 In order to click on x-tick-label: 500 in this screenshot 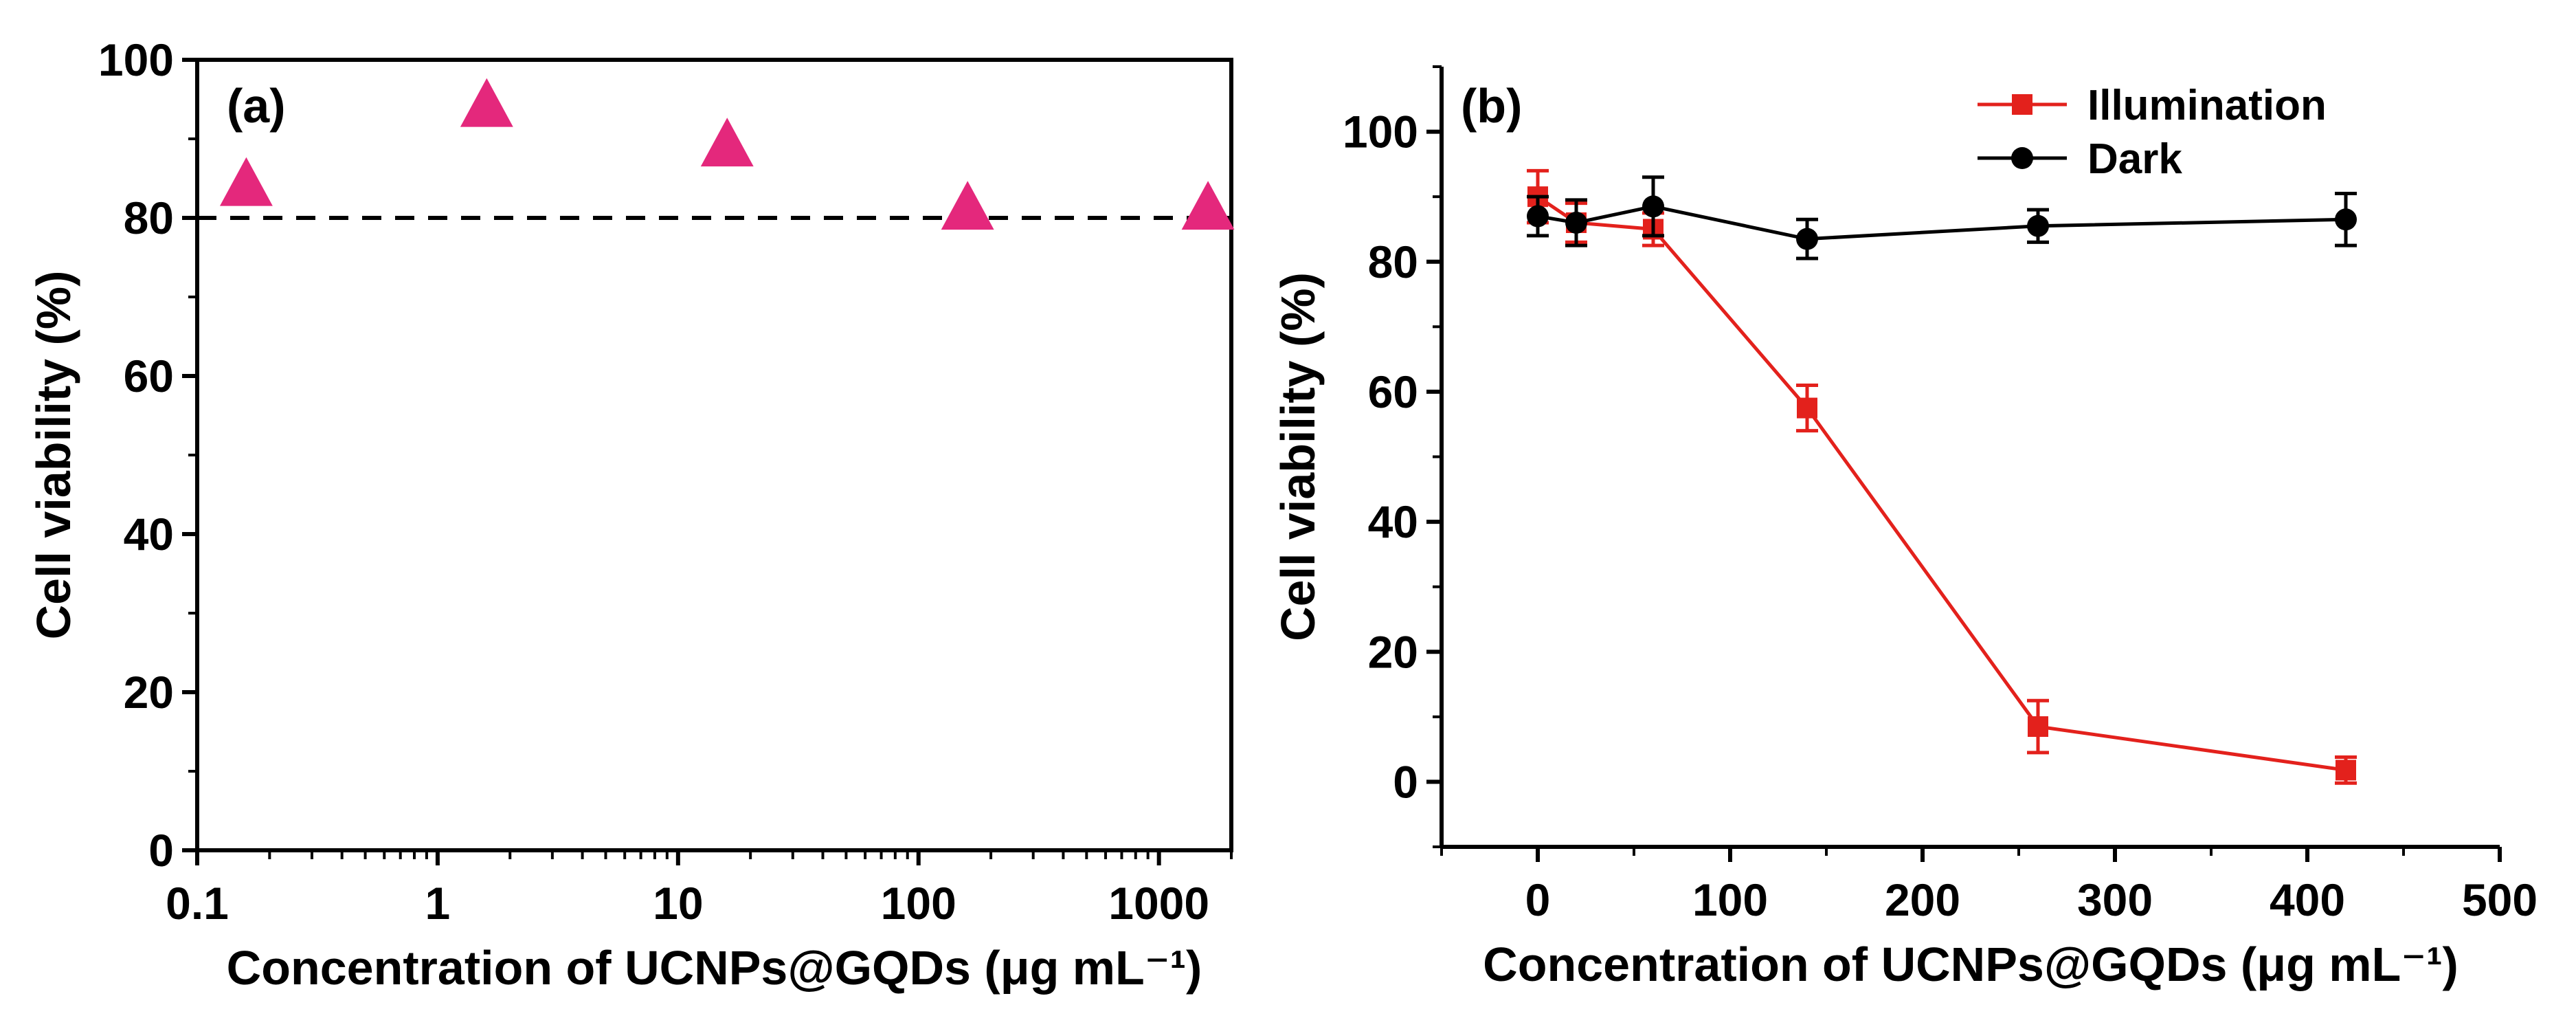, I will do `click(2500, 899)`.